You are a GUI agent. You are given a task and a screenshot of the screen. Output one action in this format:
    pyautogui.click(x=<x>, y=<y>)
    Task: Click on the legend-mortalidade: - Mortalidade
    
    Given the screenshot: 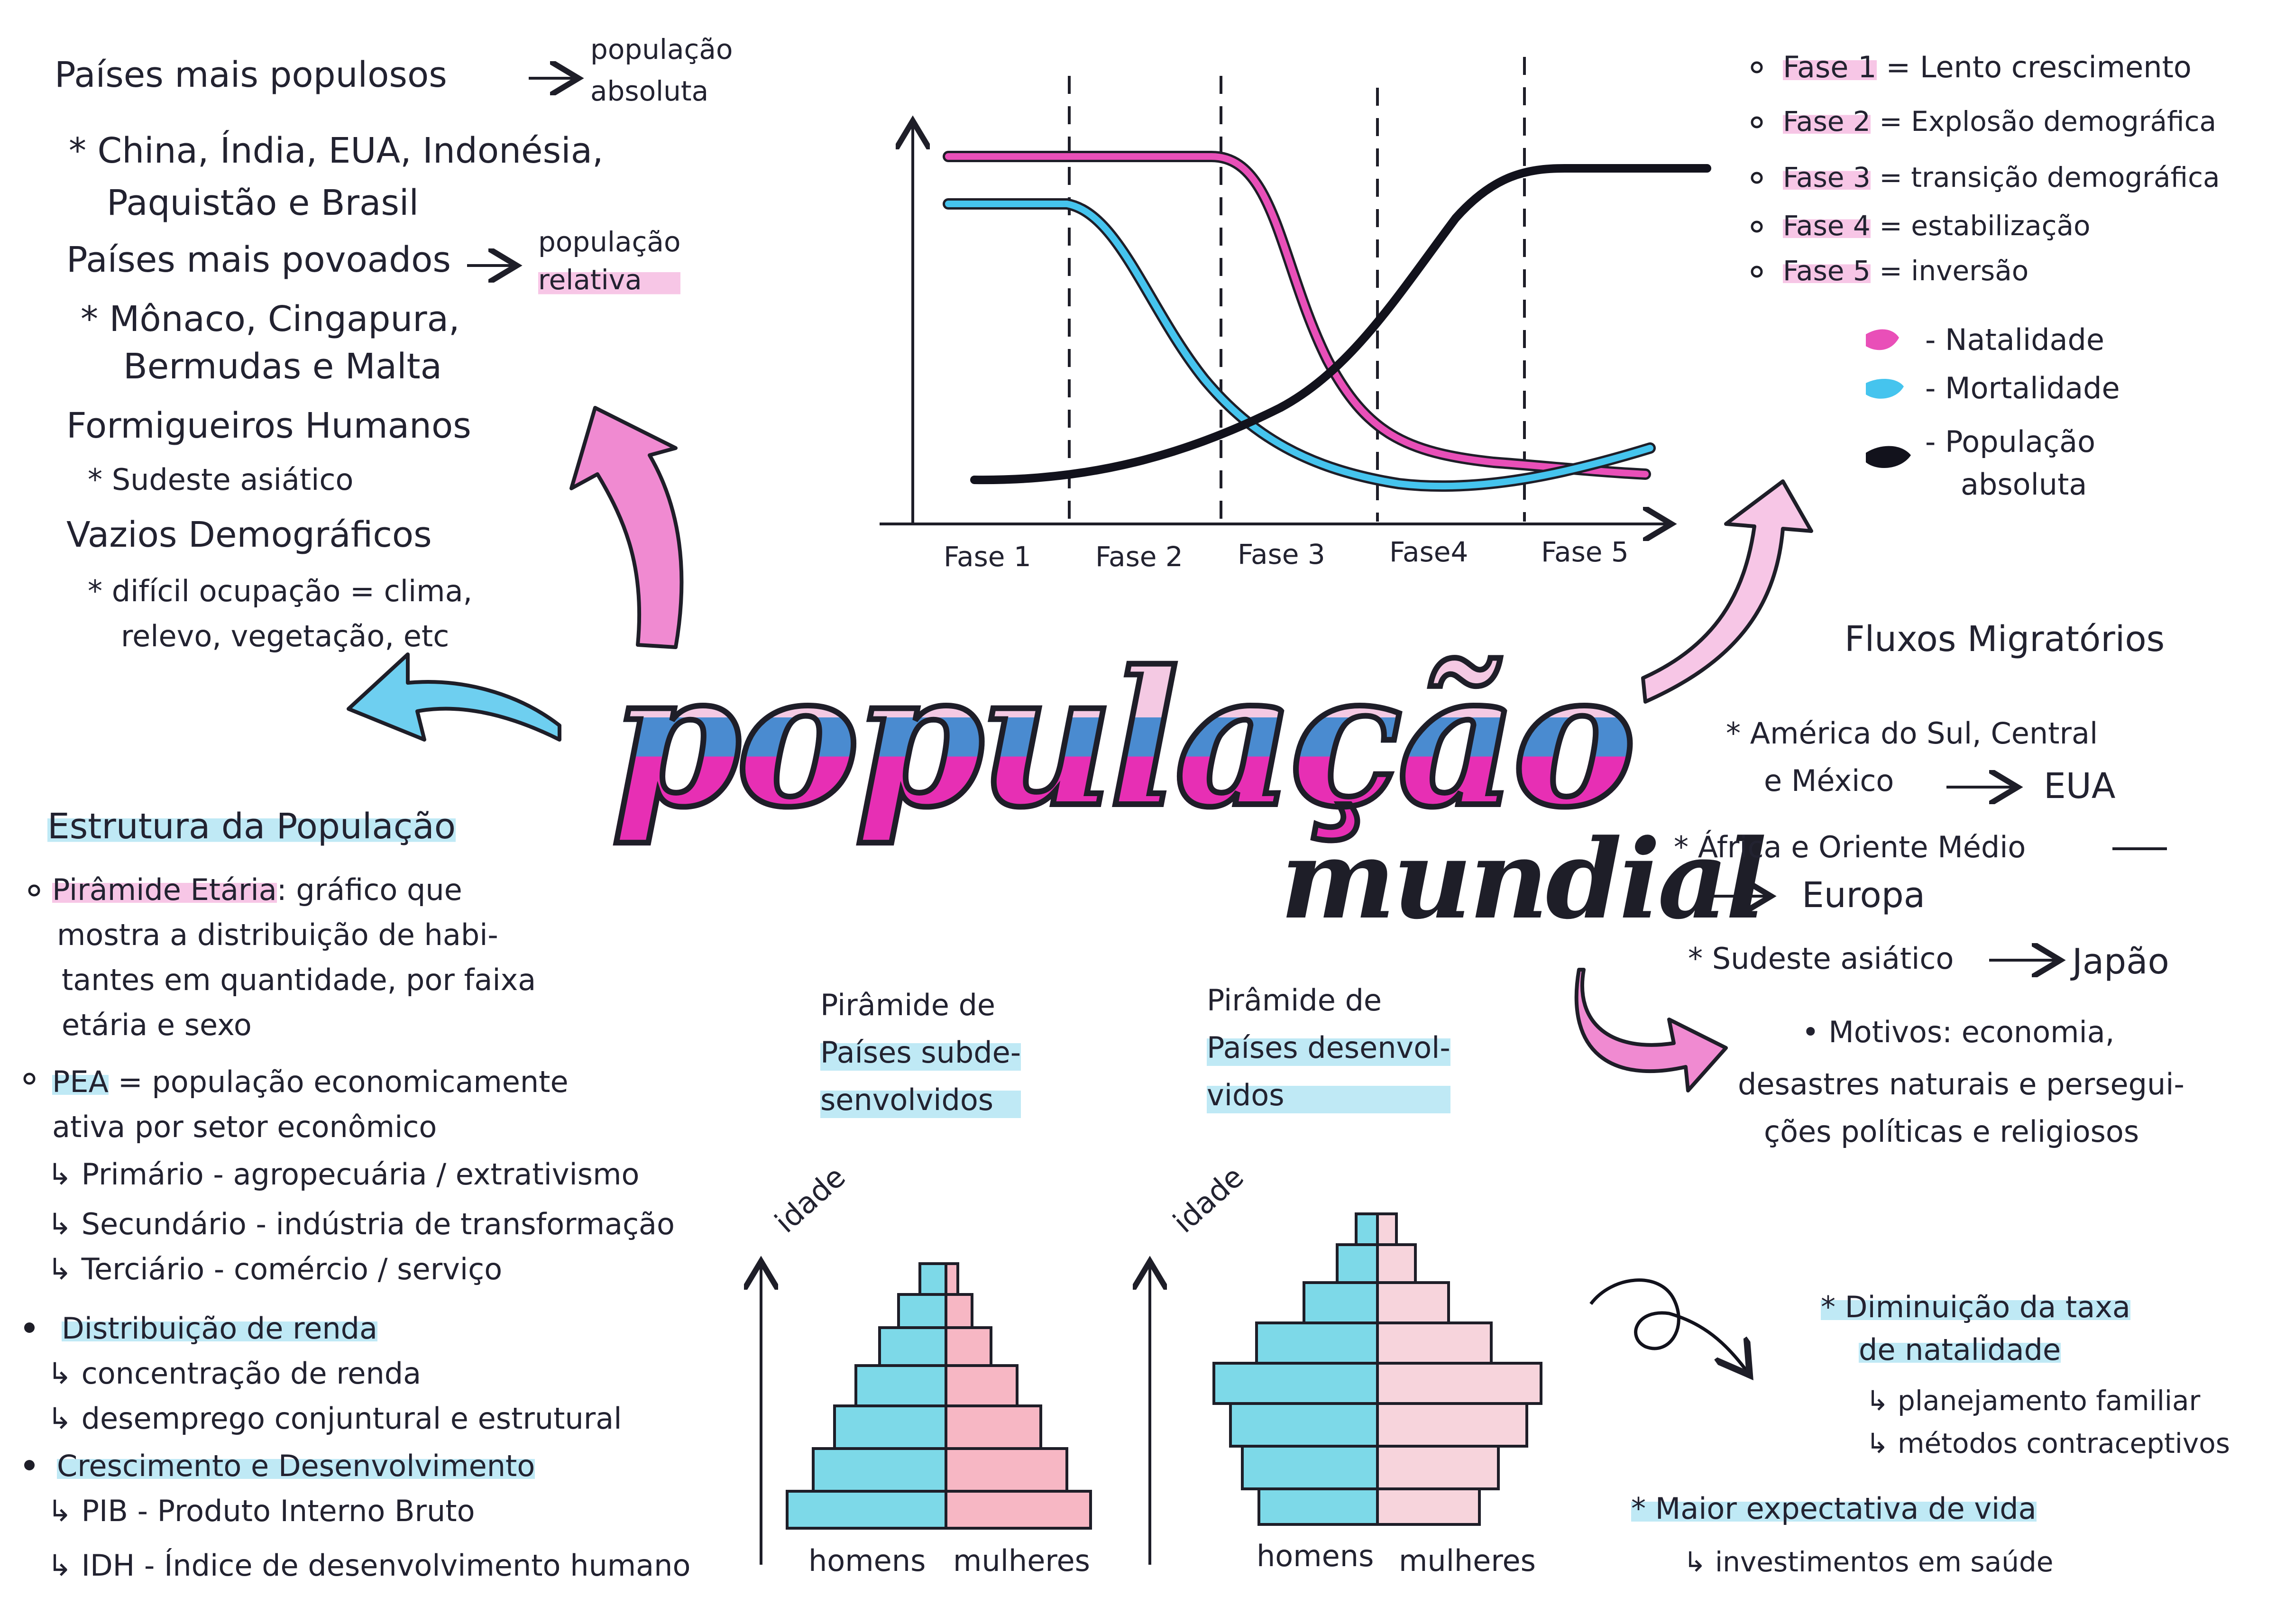 What is the action you would take?
    pyautogui.click(x=2022, y=388)
    